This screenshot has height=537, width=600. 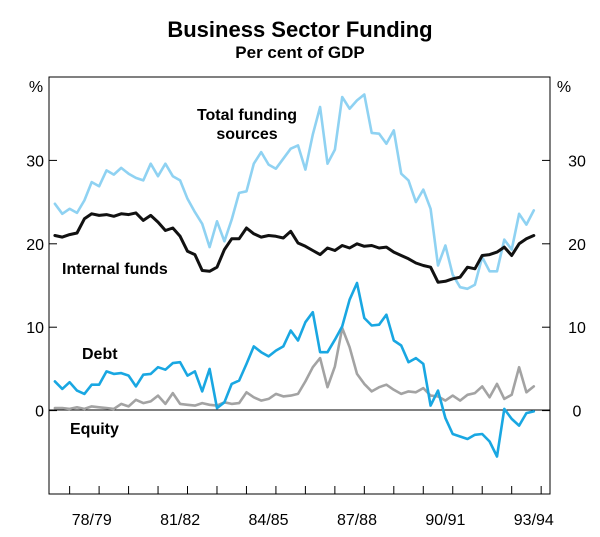 What do you see at coordinates (534, 520) in the screenshot?
I see `x-tick-label: 93/94` at bounding box center [534, 520].